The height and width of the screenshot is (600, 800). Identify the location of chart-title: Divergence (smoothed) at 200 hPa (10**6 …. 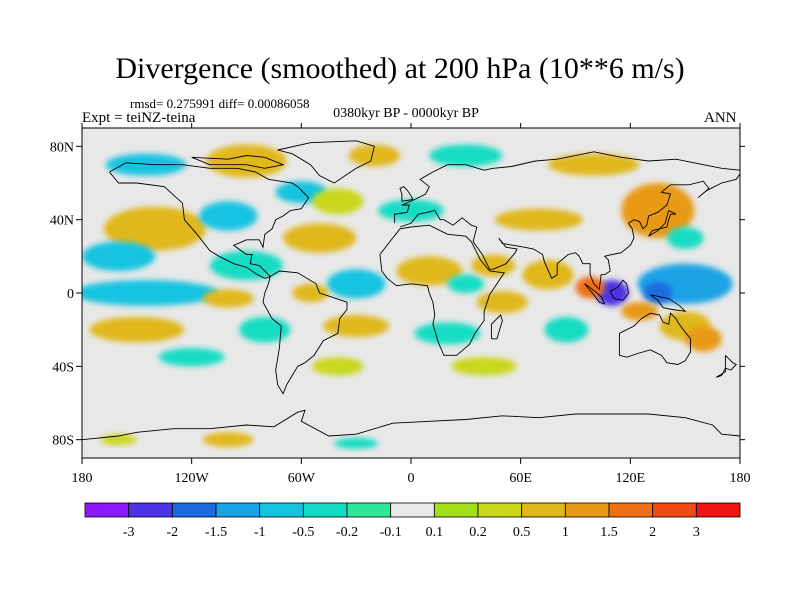
(400, 68).